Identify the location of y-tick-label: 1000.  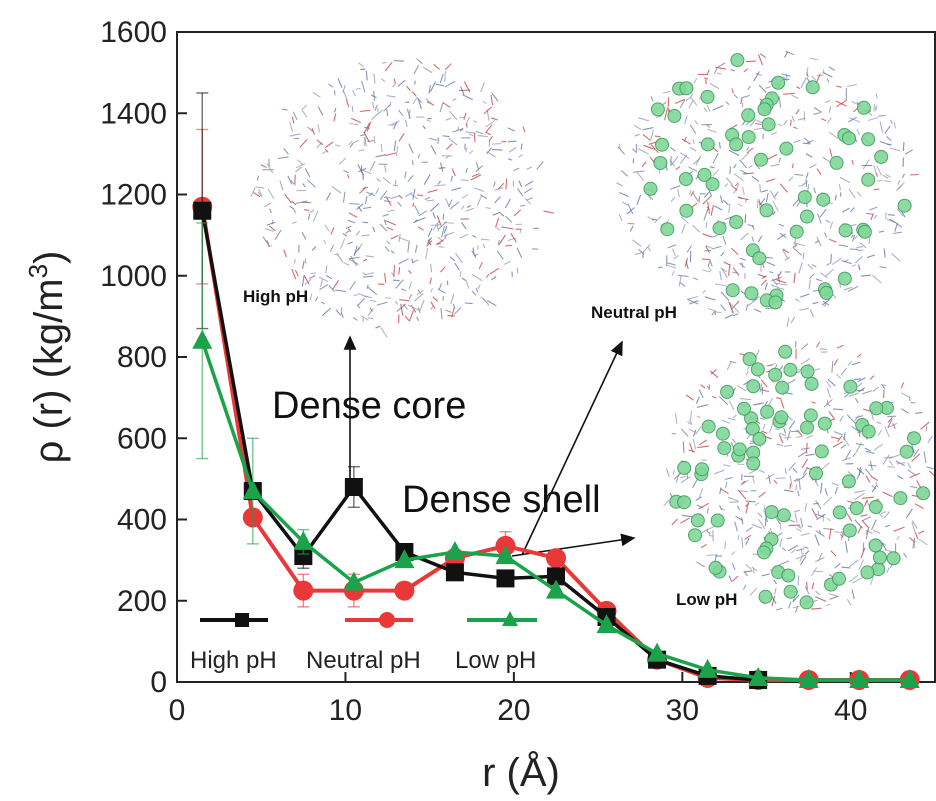
(133, 276).